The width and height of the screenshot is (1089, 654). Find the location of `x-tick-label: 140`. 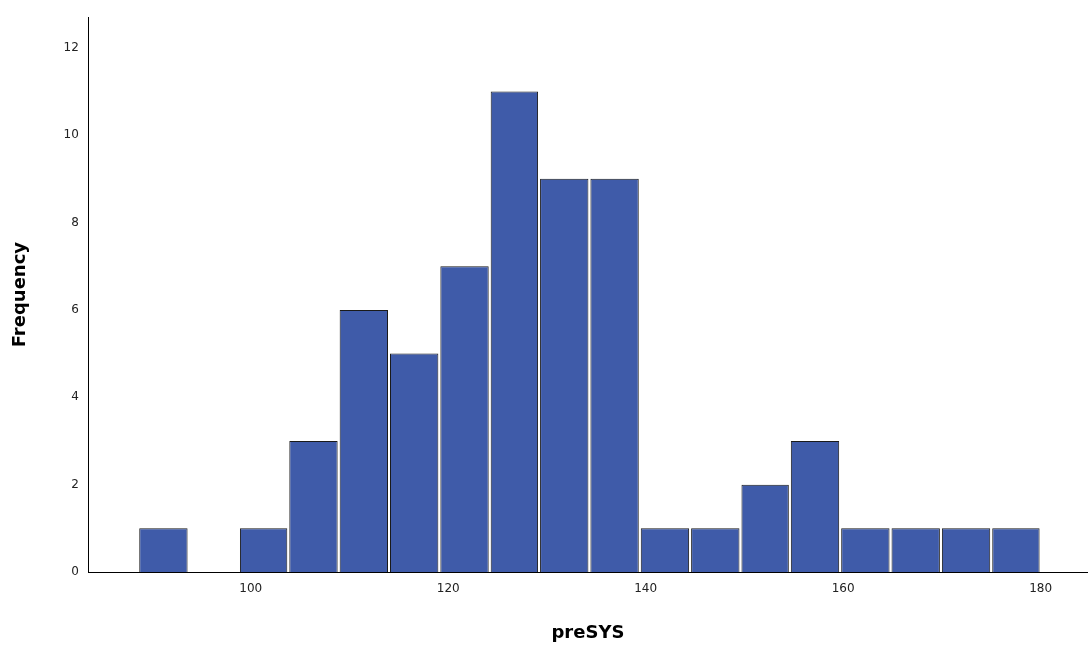

x-tick-label: 140 is located at coordinates (646, 588).